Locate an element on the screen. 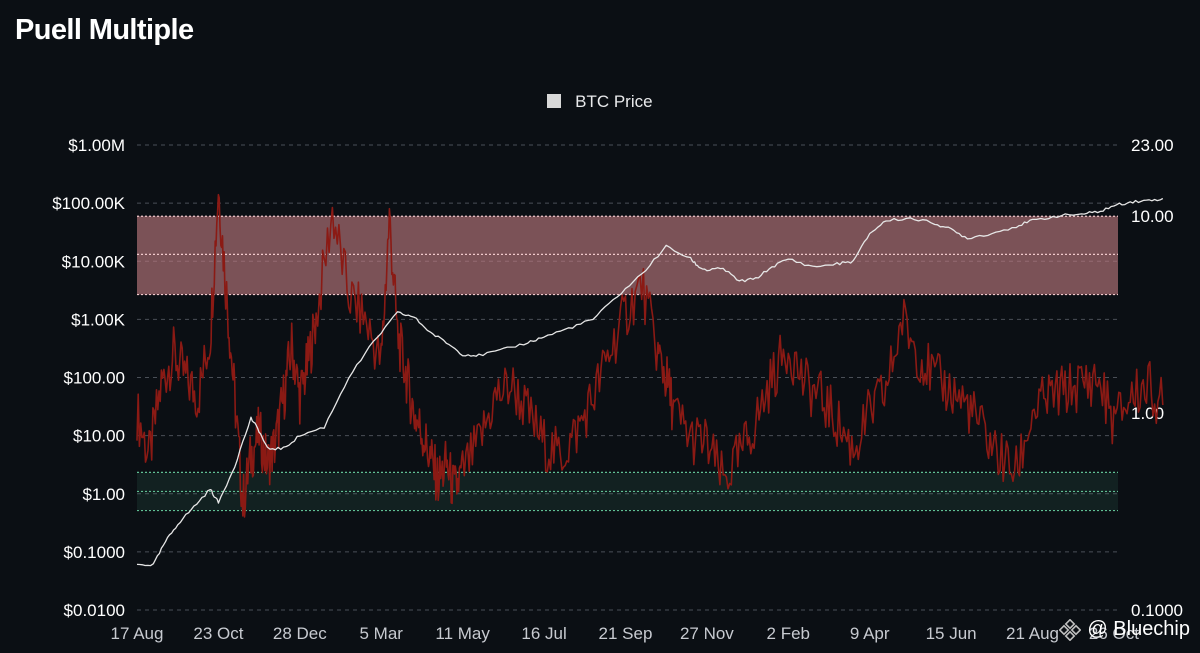 This screenshot has height=653, width=1200. y-left-tick-label: $1.00K is located at coordinates (98, 319).